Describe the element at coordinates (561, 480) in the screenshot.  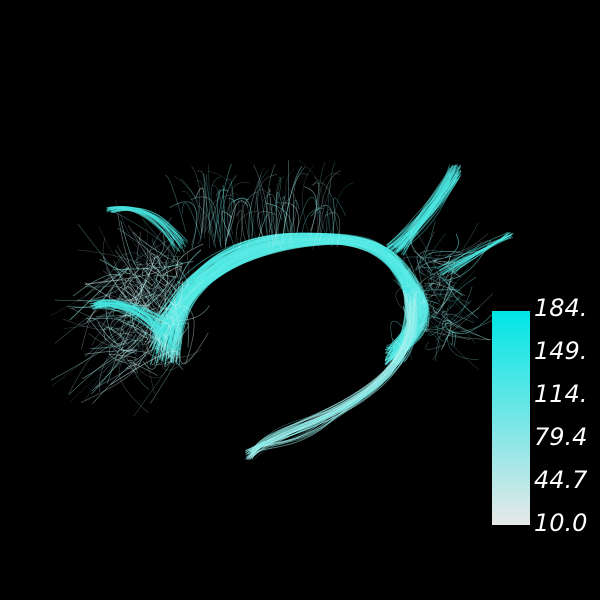
I see `colorbar-tick-label: 44.7` at that location.